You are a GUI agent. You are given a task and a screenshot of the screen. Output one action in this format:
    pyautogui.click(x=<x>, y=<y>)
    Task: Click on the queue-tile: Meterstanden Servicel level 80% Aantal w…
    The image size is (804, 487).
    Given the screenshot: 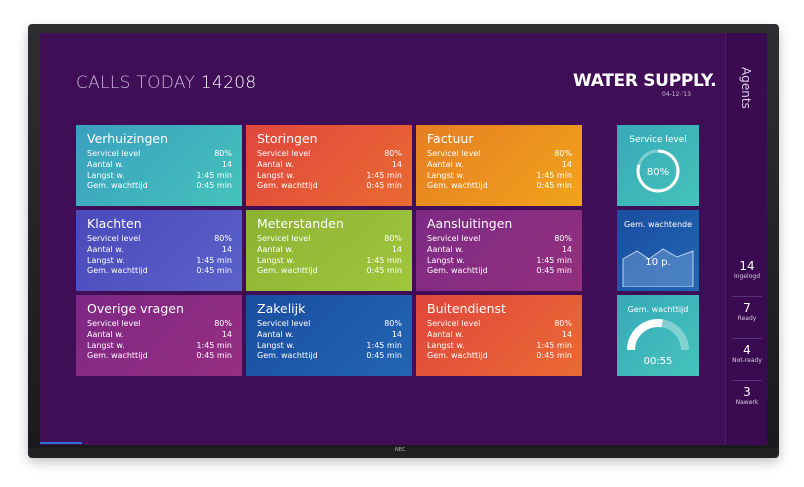 What is the action you would take?
    pyautogui.click(x=329, y=250)
    